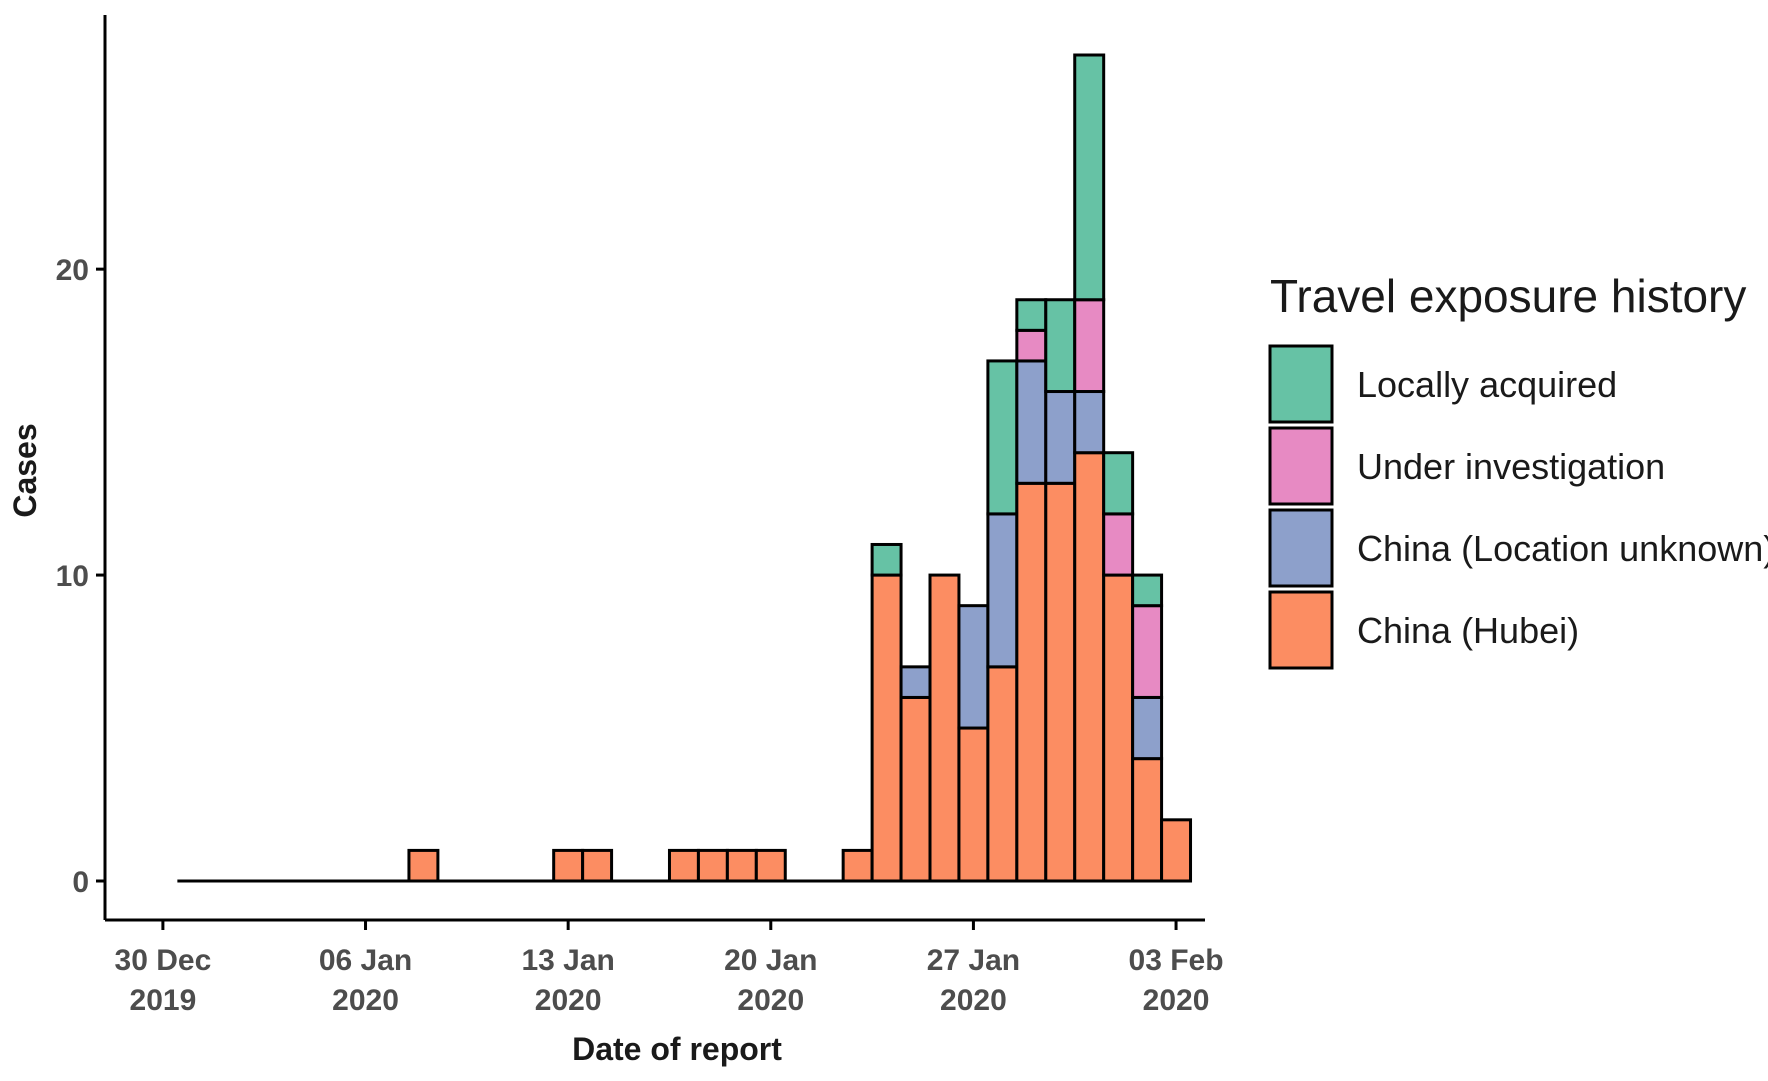  Describe the element at coordinates (1508, 296) in the screenshot. I see `legend-title: Travel exposure history` at that location.